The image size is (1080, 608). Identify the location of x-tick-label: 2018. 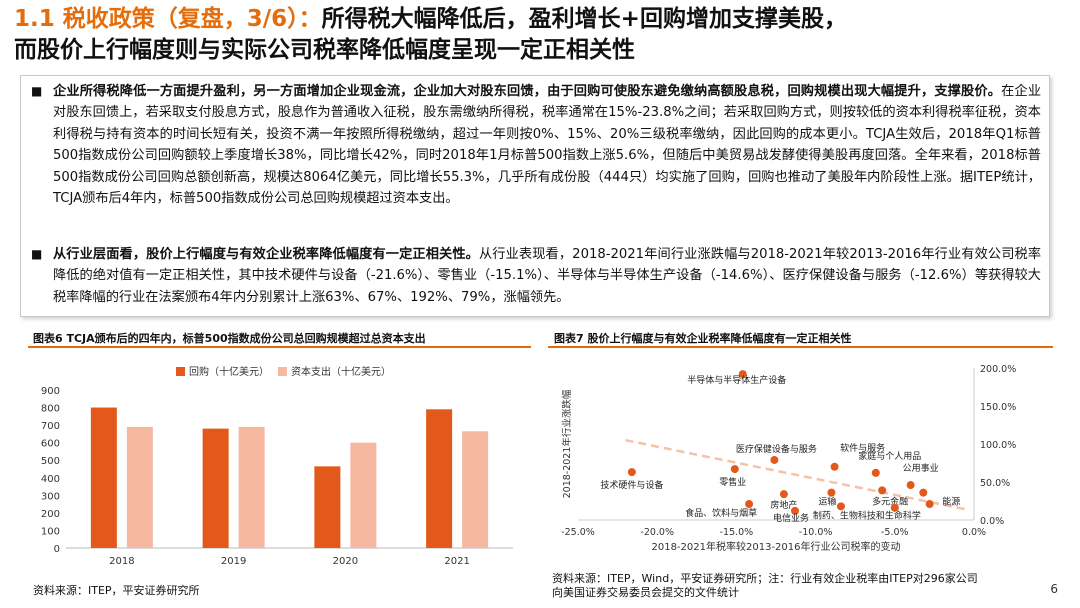
(121, 561).